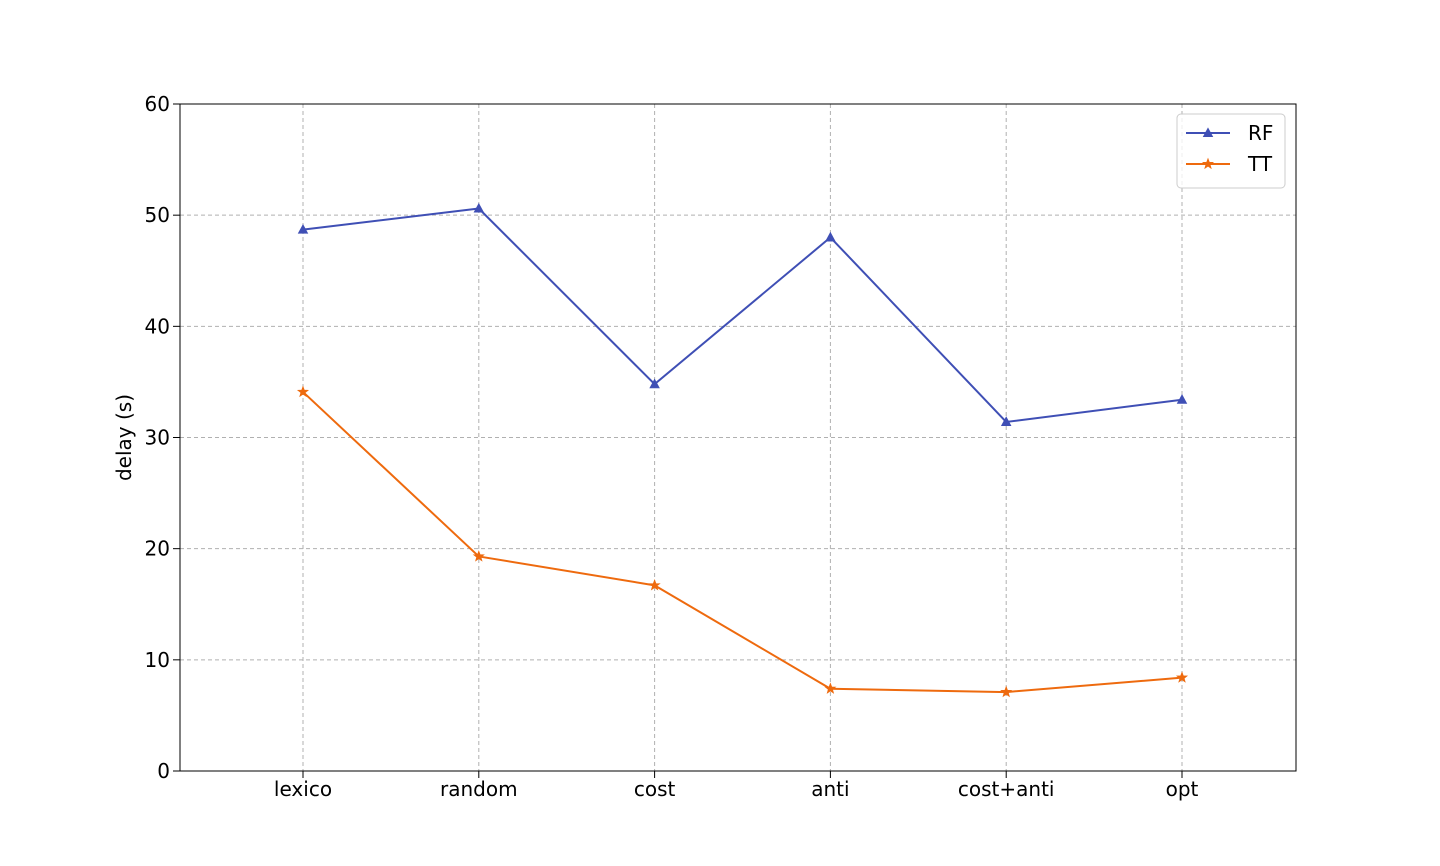 Image resolution: width=1440 pixels, height=866 pixels. What do you see at coordinates (736, 786) in the screenshot?
I see `x-axis: lexico random cost anti cost+anti opt` at bounding box center [736, 786].